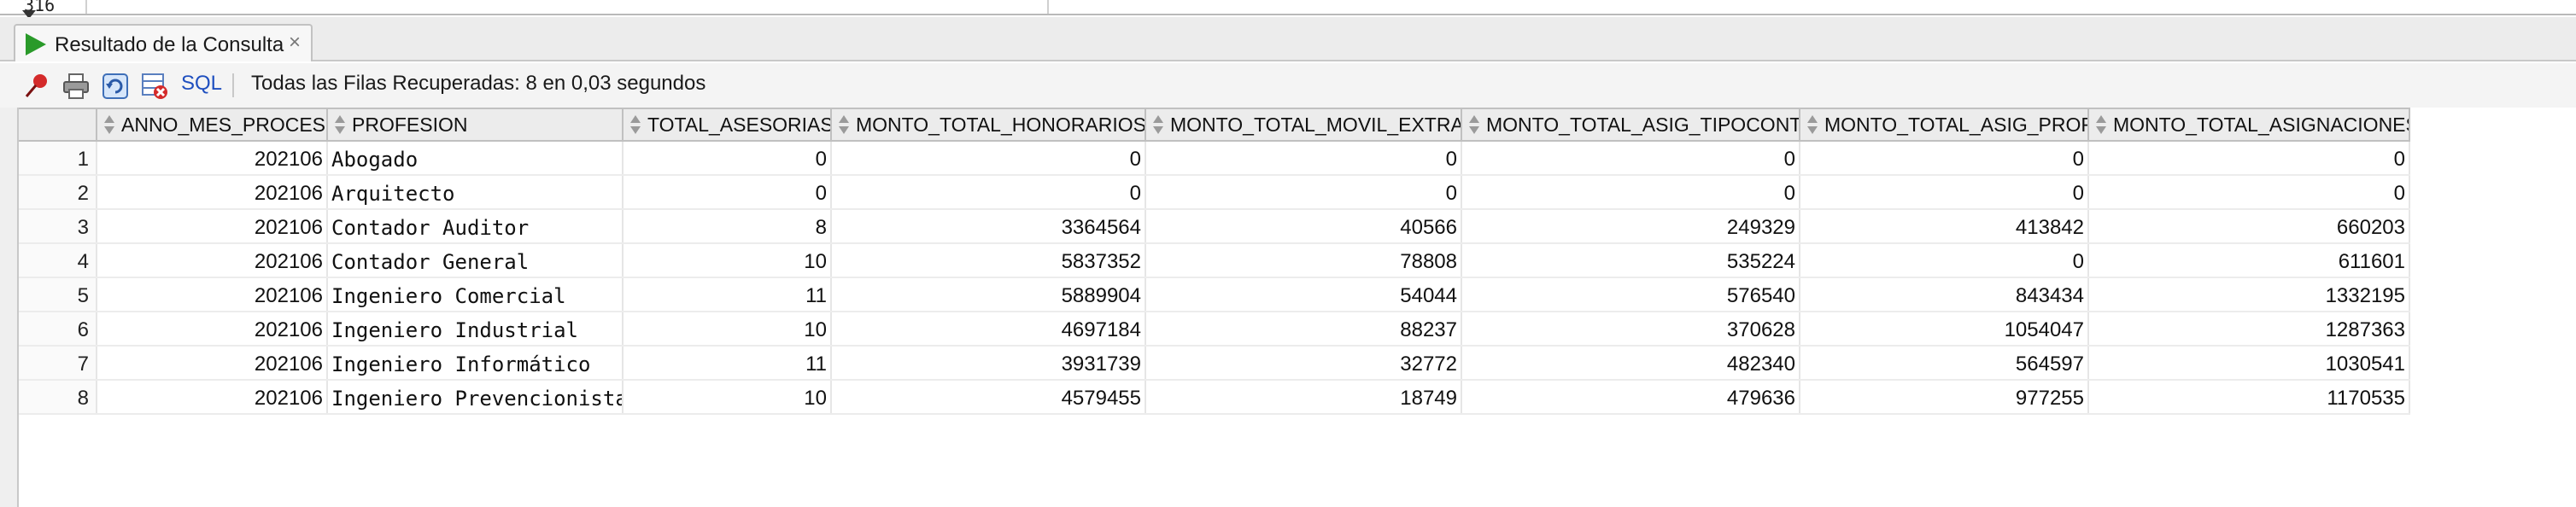 This screenshot has height=507, width=2576. Describe the element at coordinates (476, 227) in the screenshot. I see `table-cell: Contador Auditor` at that location.